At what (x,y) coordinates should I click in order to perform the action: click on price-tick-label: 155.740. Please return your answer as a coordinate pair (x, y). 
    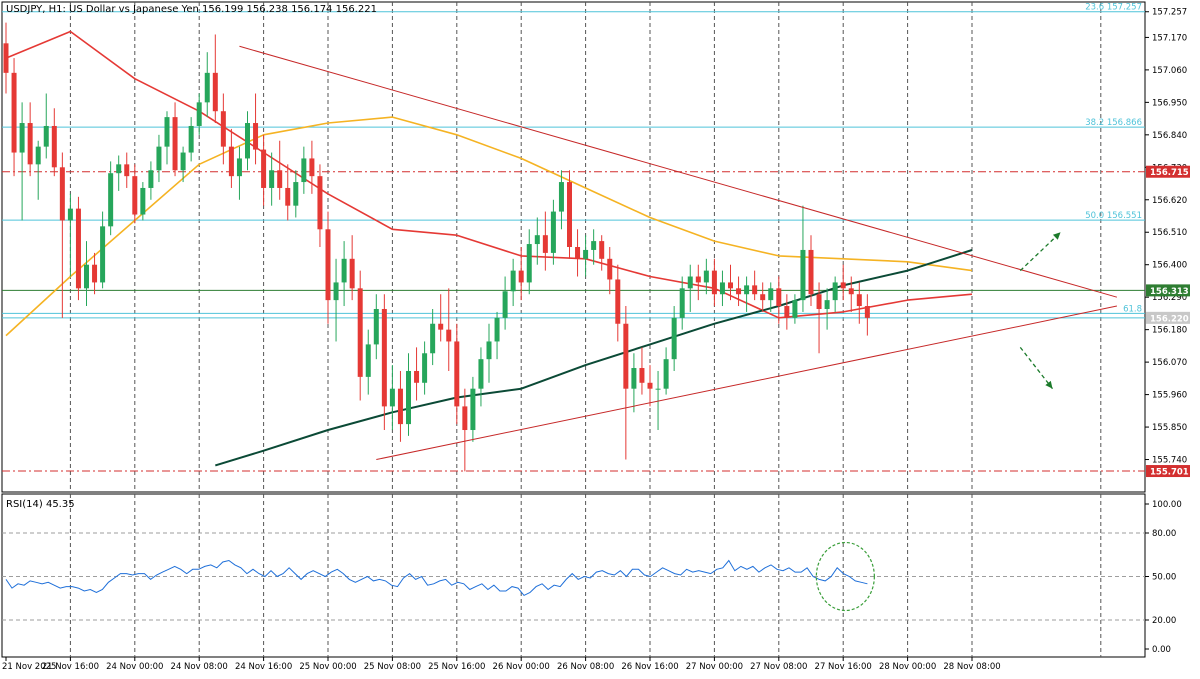
    Looking at the image, I should click on (1169, 461).